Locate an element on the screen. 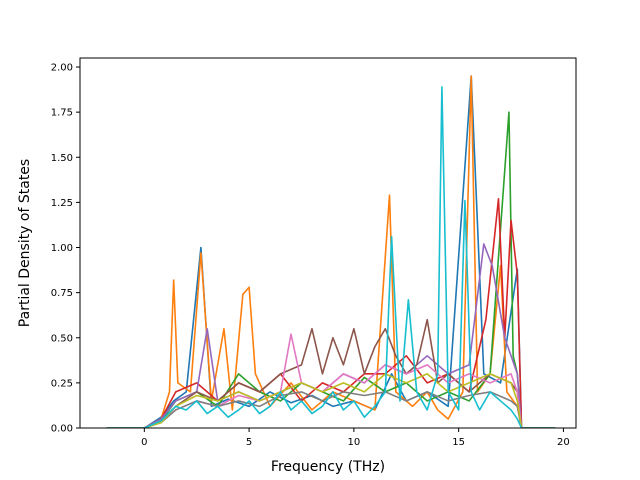 The height and width of the screenshot is (480, 640). x-tick-label: 0 is located at coordinates (144, 442).